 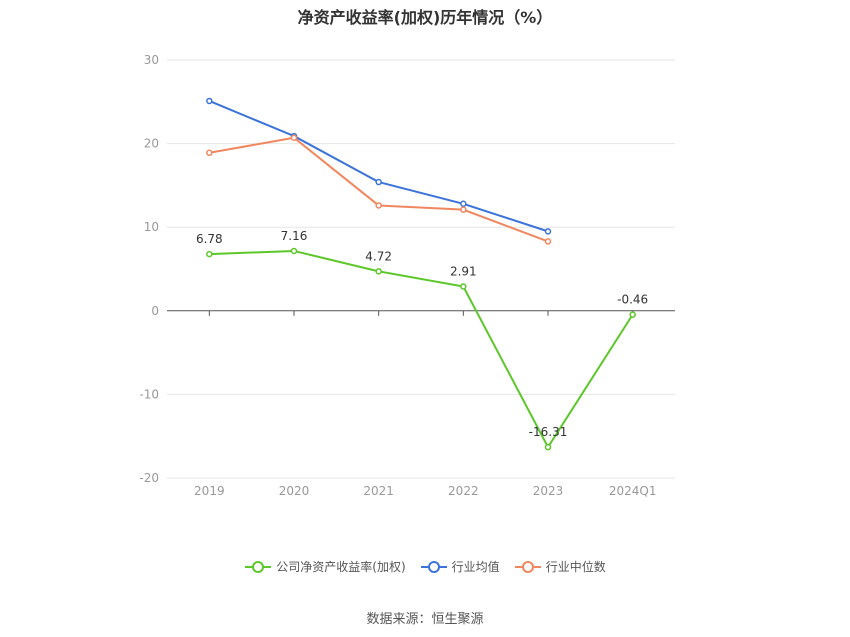 What do you see at coordinates (149, 478) in the screenshot?
I see `y-tick-label: -20` at bounding box center [149, 478].